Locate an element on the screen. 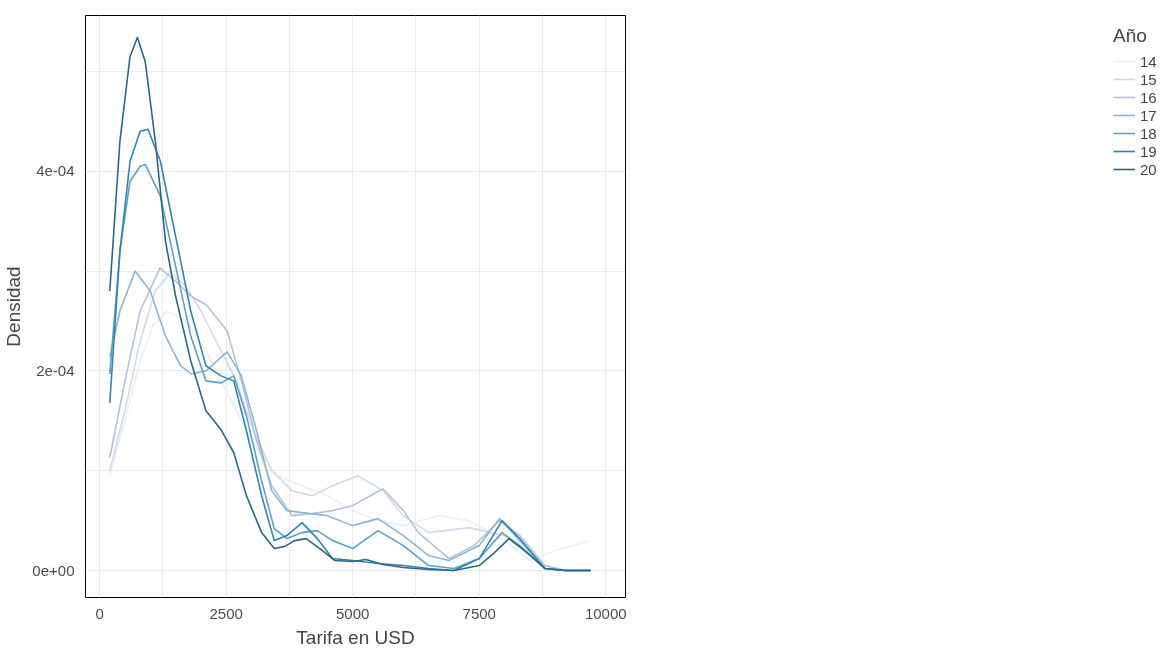  legend-title: Año is located at coordinates (1130, 36).